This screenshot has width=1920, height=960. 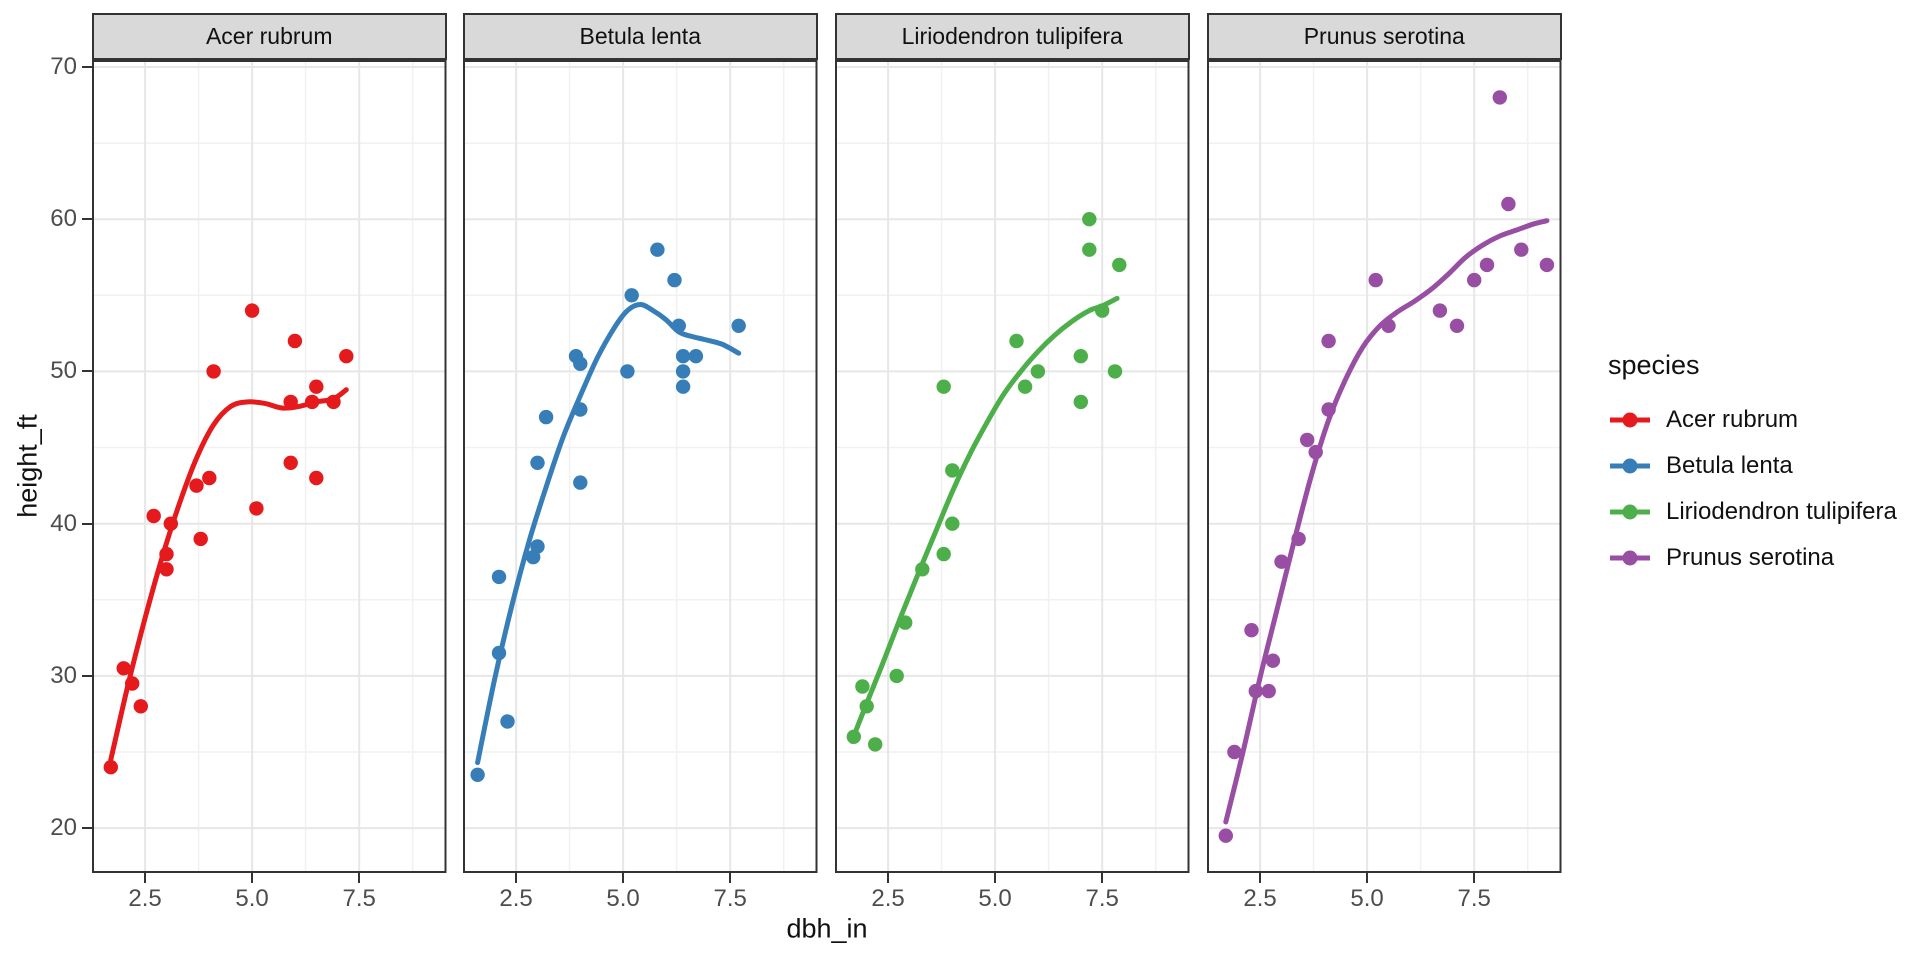 I want to click on facet-strip-label: Prunus serotina, so click(x=1384, y=36).